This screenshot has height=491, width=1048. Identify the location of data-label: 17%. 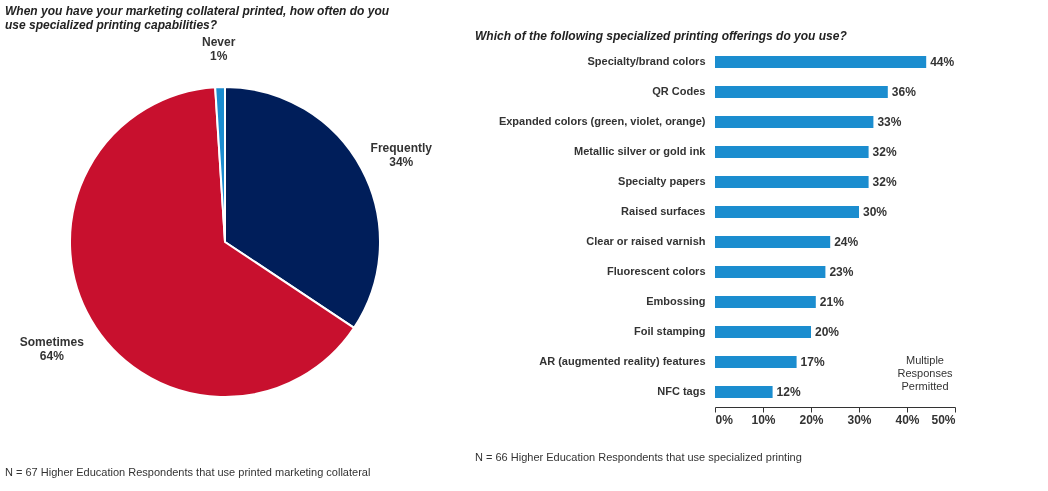
(812, 362).